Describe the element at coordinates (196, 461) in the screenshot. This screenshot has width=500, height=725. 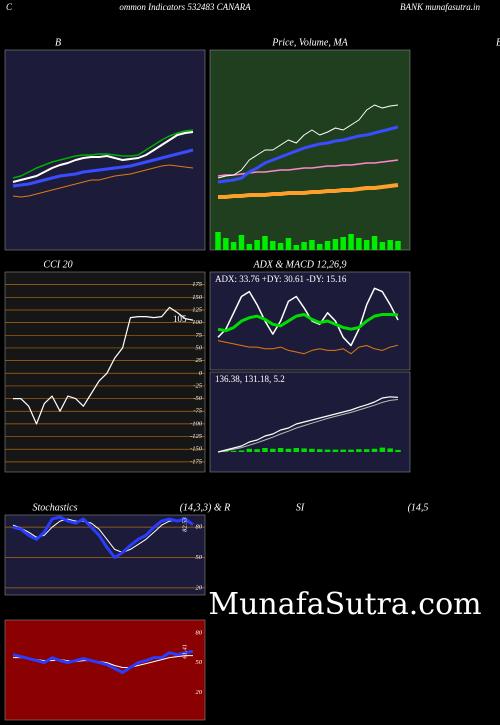
I see `y-tick-label: -175` at that location.